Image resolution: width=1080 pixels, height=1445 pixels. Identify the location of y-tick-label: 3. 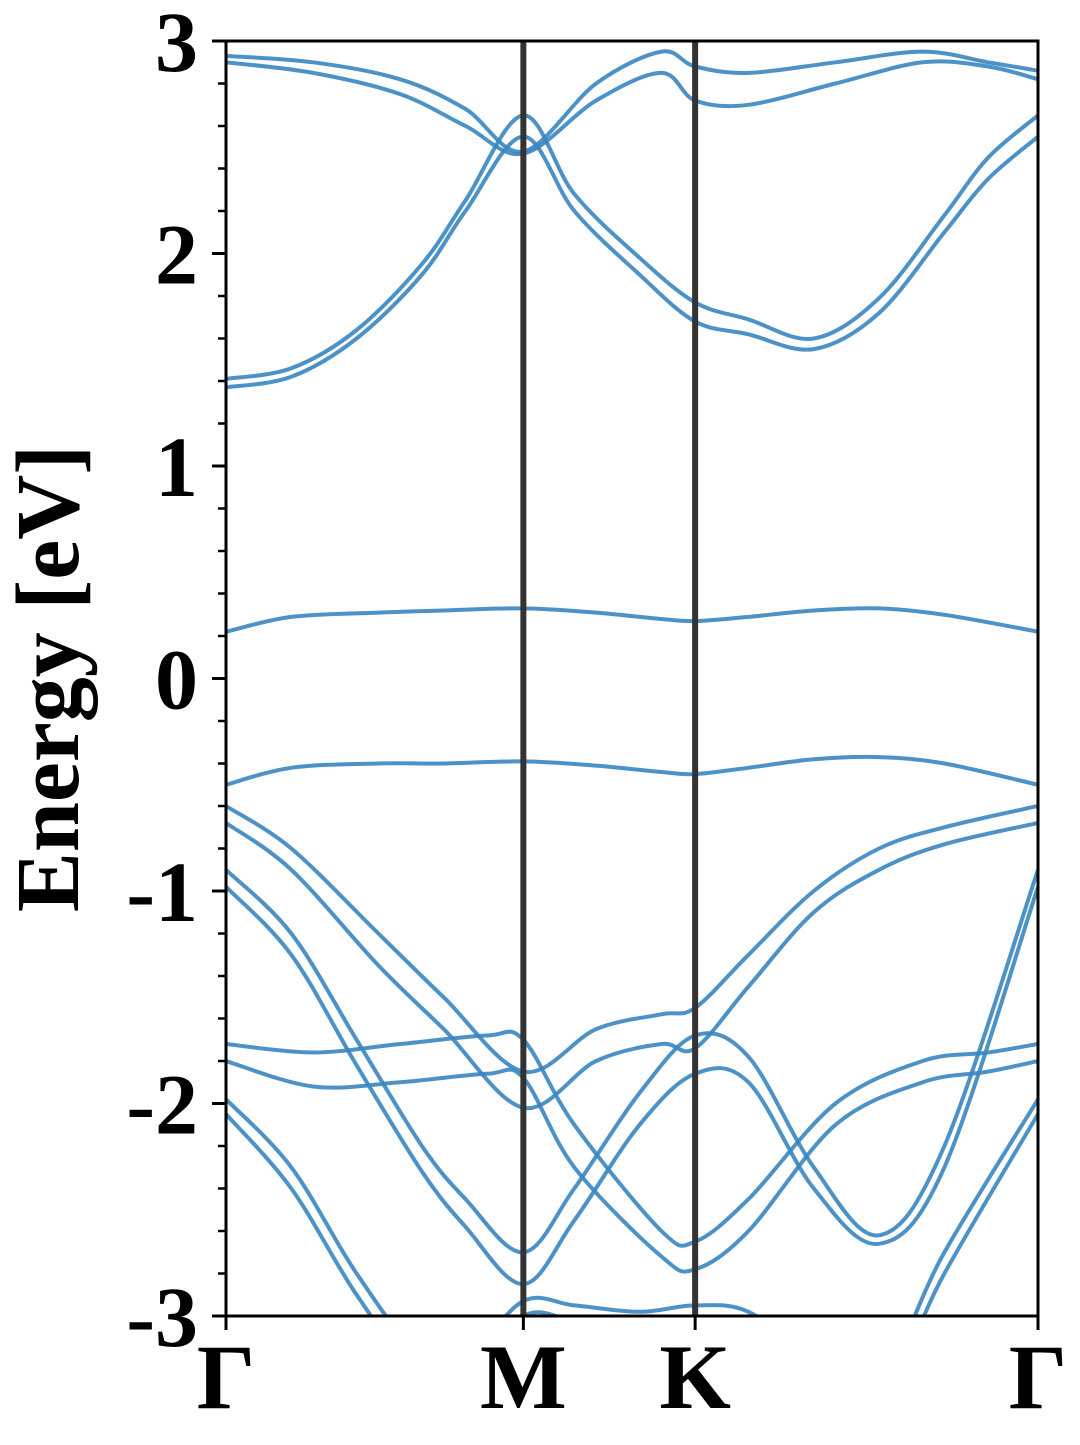
(176, 45).